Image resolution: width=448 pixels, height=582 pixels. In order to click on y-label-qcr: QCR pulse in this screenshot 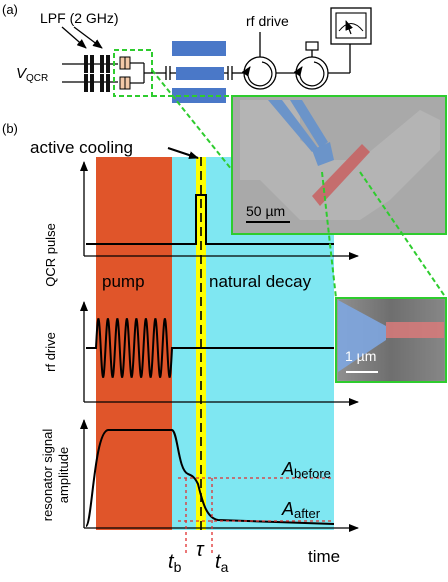, I will do `click(50, 255)`.